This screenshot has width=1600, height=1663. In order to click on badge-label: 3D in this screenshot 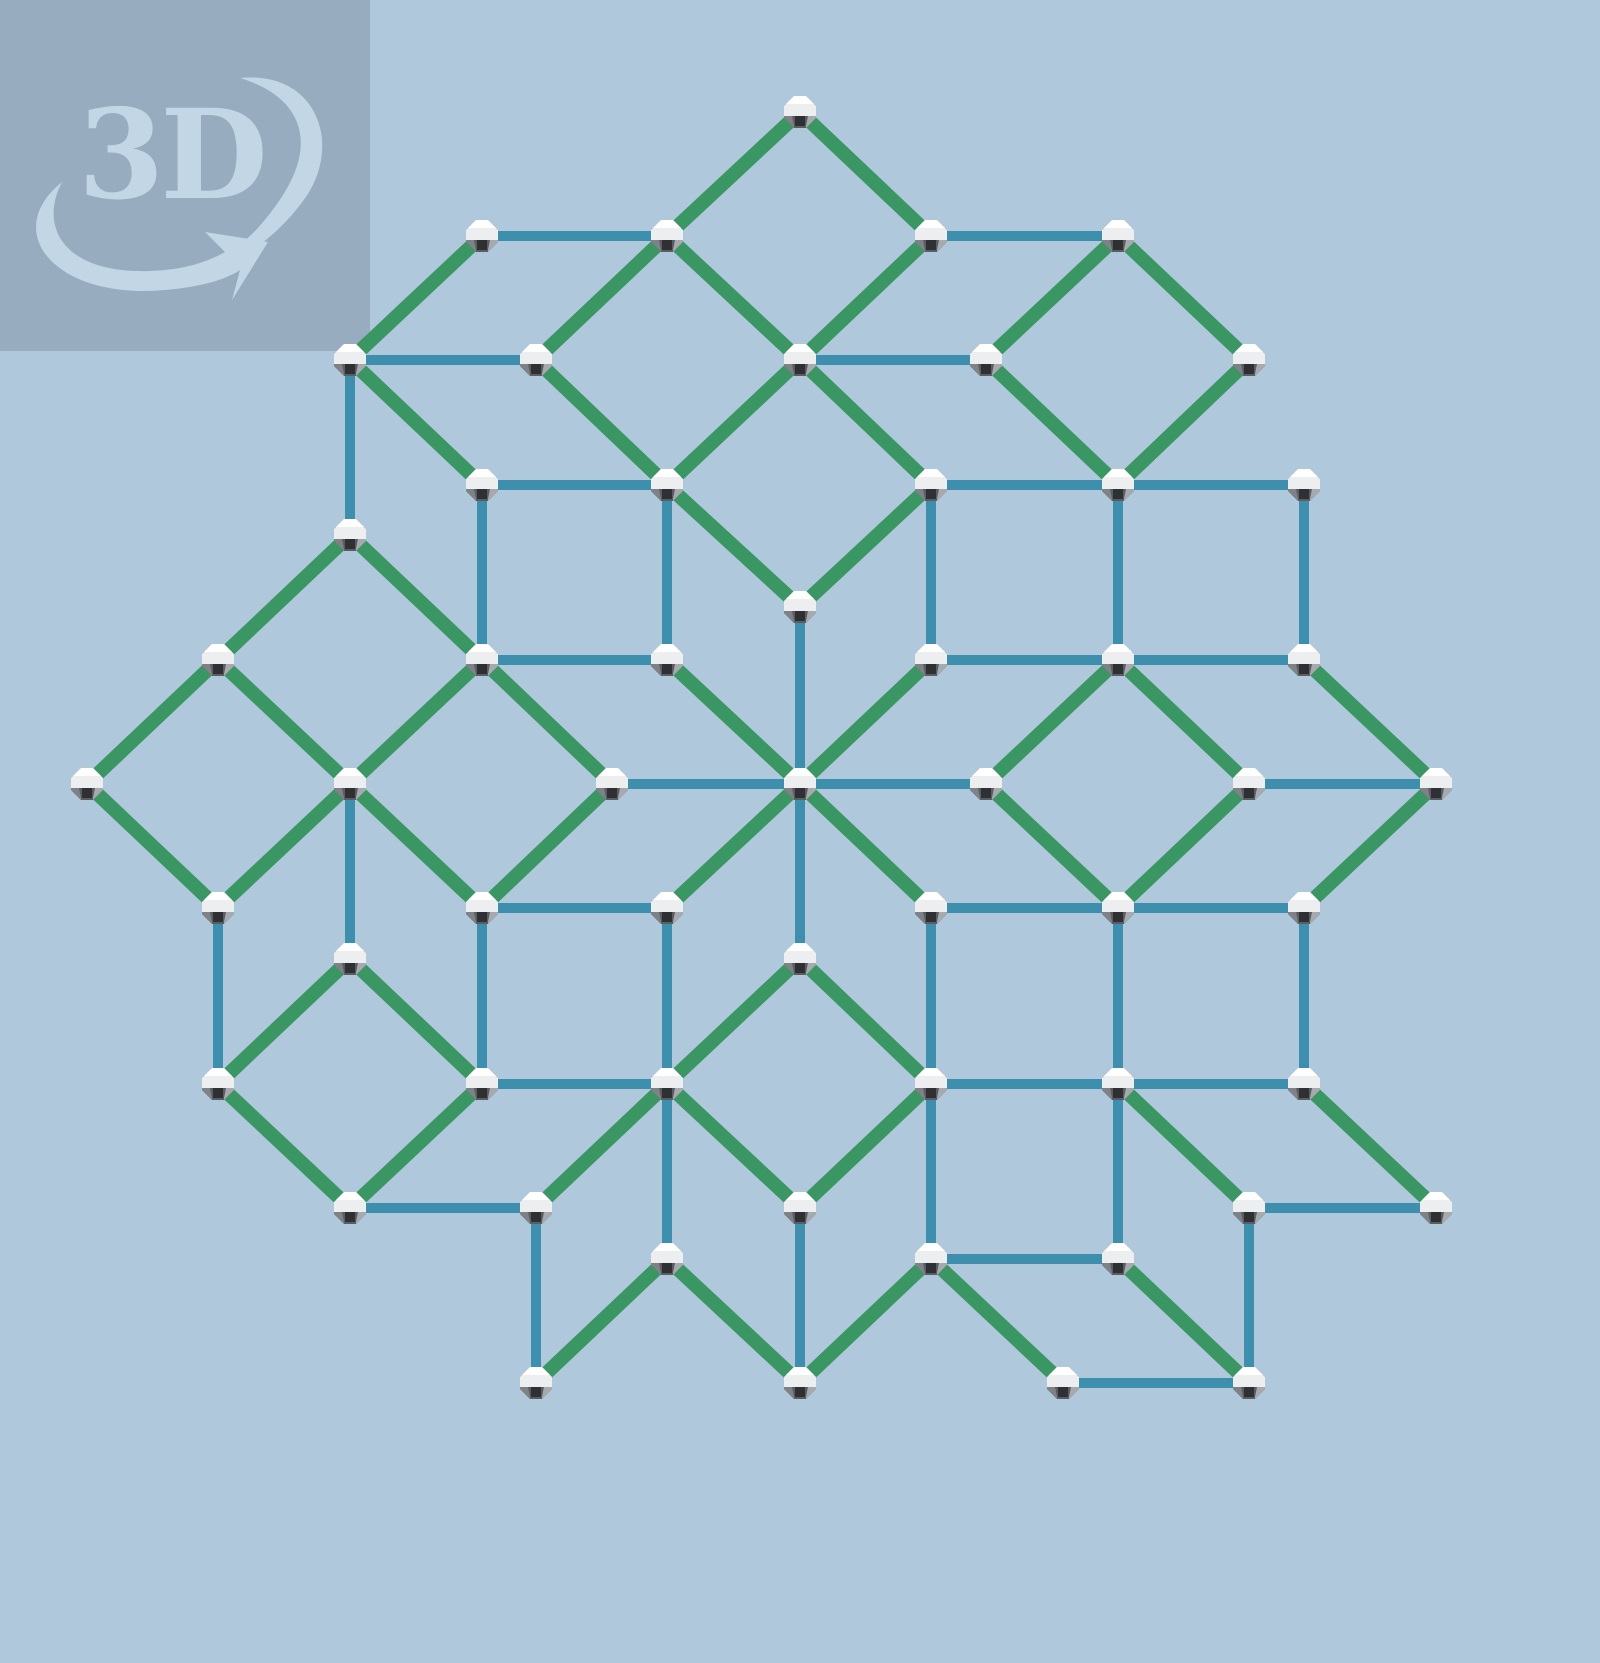, I will do `click(171, 155)`.